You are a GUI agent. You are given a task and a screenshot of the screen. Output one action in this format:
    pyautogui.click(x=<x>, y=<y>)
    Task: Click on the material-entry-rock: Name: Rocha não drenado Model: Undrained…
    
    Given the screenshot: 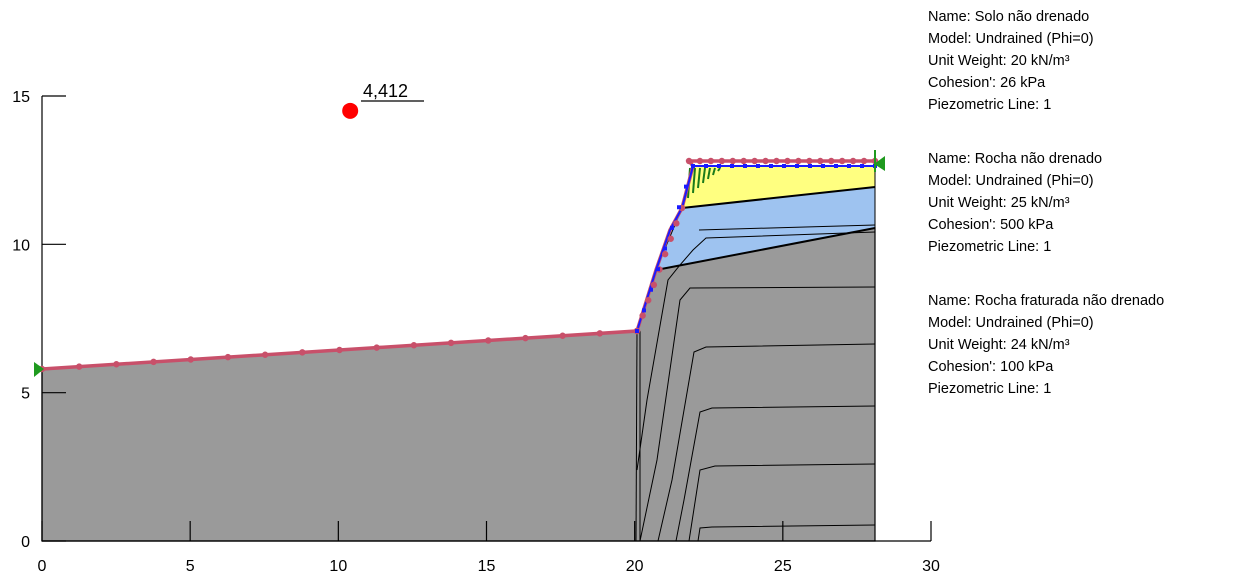 What is the action you would take?
    pyautogui.click(x=1015, y=203)
    